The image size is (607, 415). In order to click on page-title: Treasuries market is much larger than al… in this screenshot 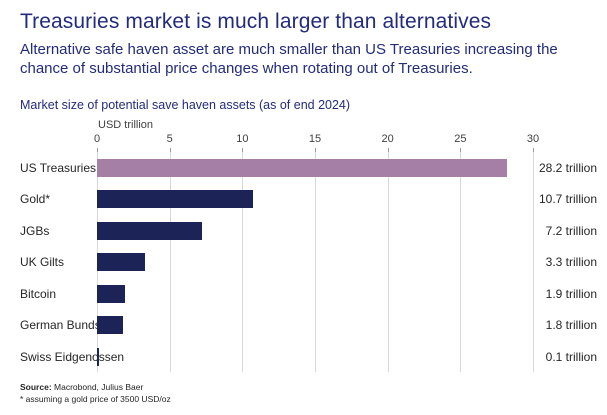, I will do `click(256, 21)`.